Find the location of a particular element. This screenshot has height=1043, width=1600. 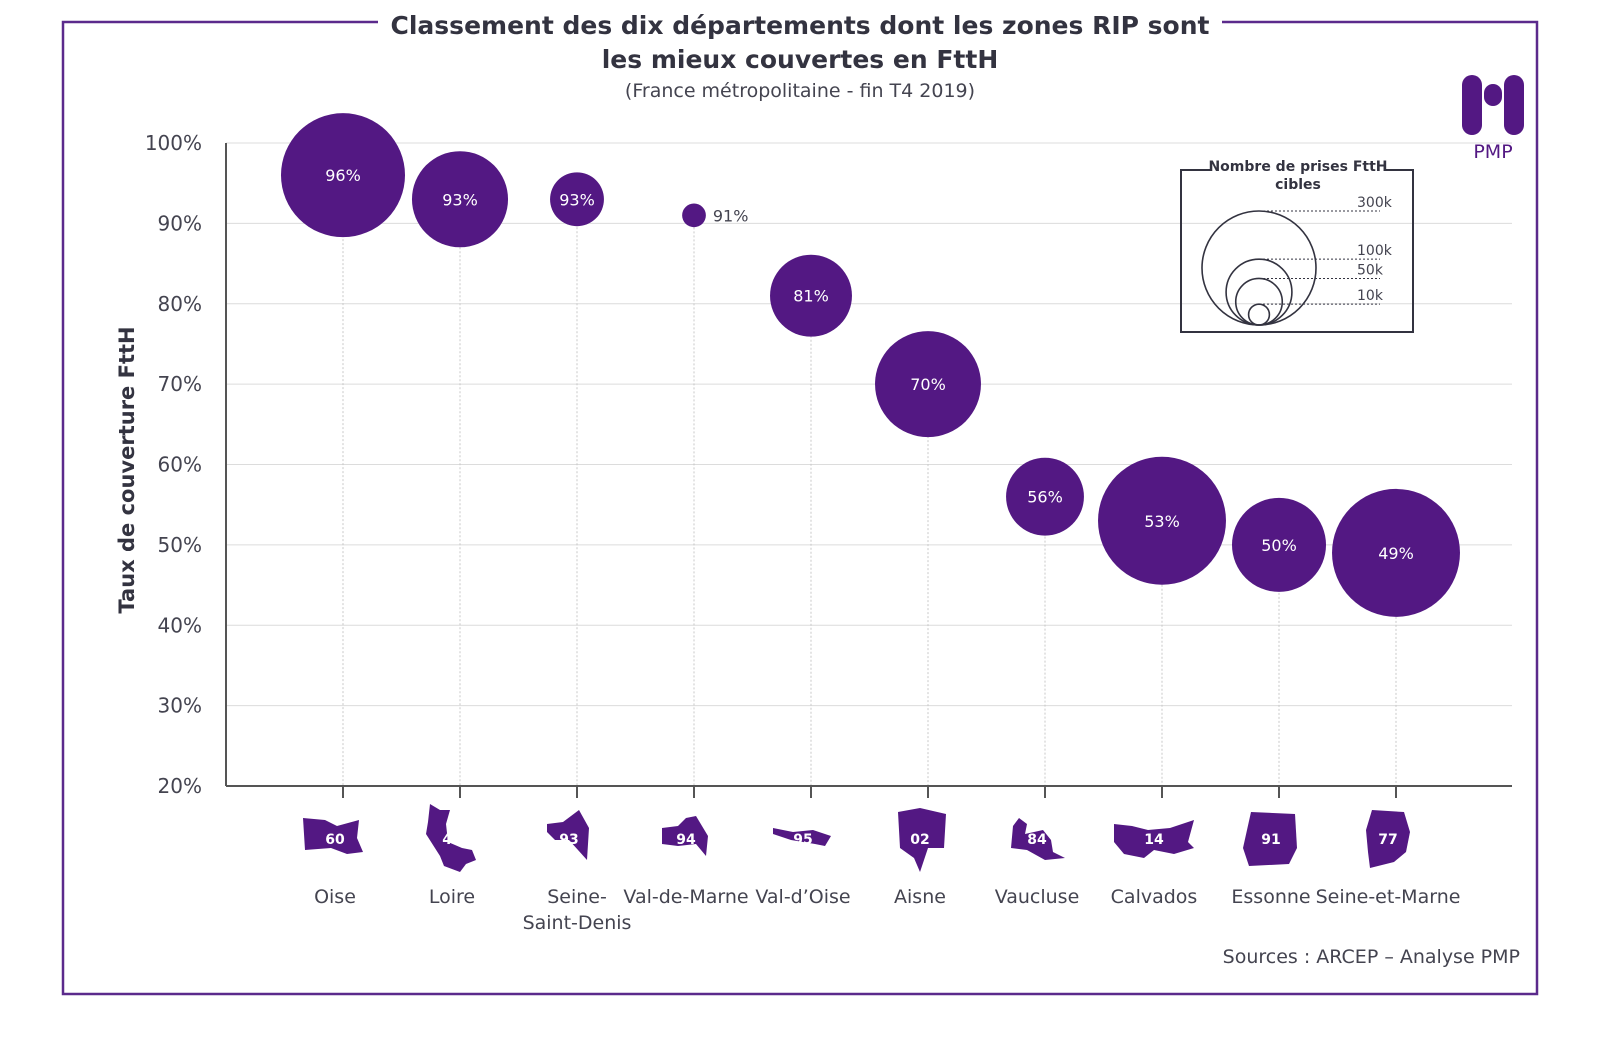

chart-subtitle: (France métropolitaine - fin T4 2019) is located at coordinates (800, 91).